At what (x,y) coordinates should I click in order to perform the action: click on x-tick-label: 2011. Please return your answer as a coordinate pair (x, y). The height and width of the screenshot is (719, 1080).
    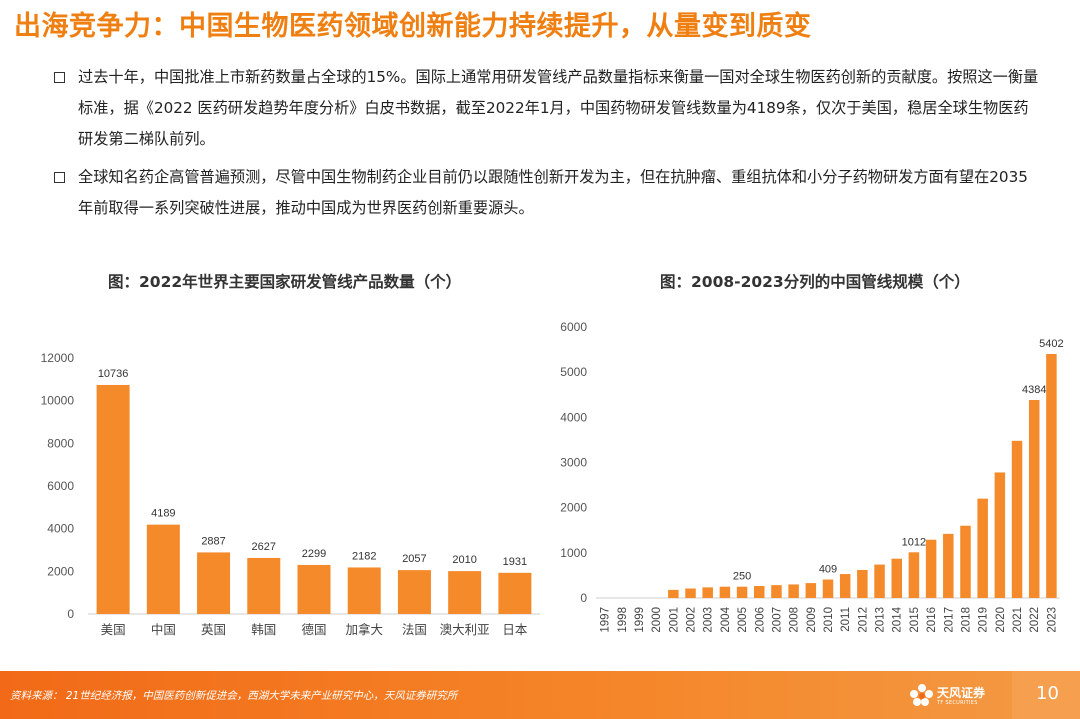
    Looking at the image, I should click on (846, 619).